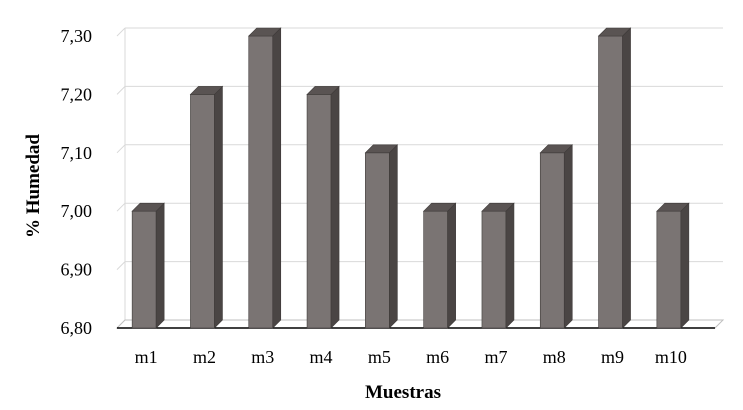  Describe the element at coordinates (612, 357) in the screenshot. I see `x-tick-label: m9` at that location.